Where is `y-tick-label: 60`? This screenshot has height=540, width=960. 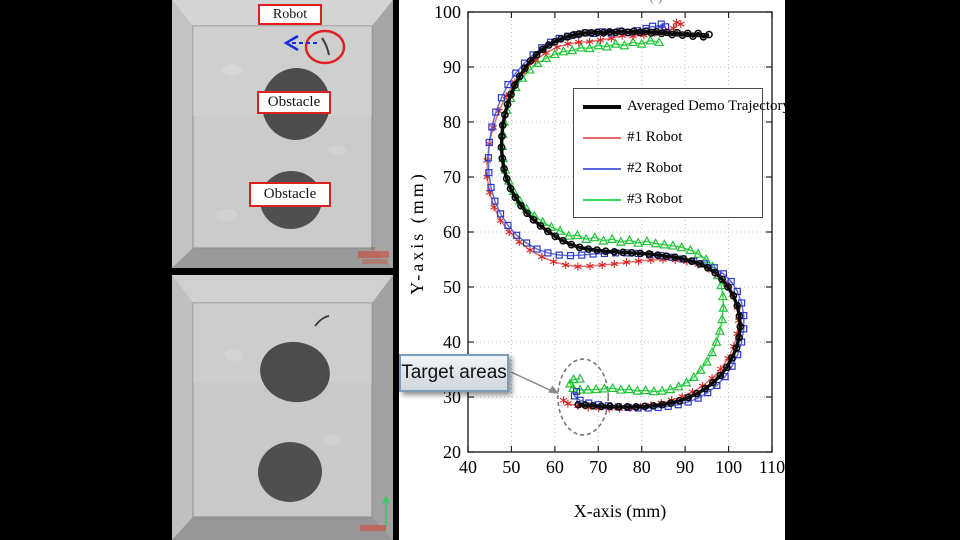 y-tick-label: 60 is located at coordinates (452, 232).